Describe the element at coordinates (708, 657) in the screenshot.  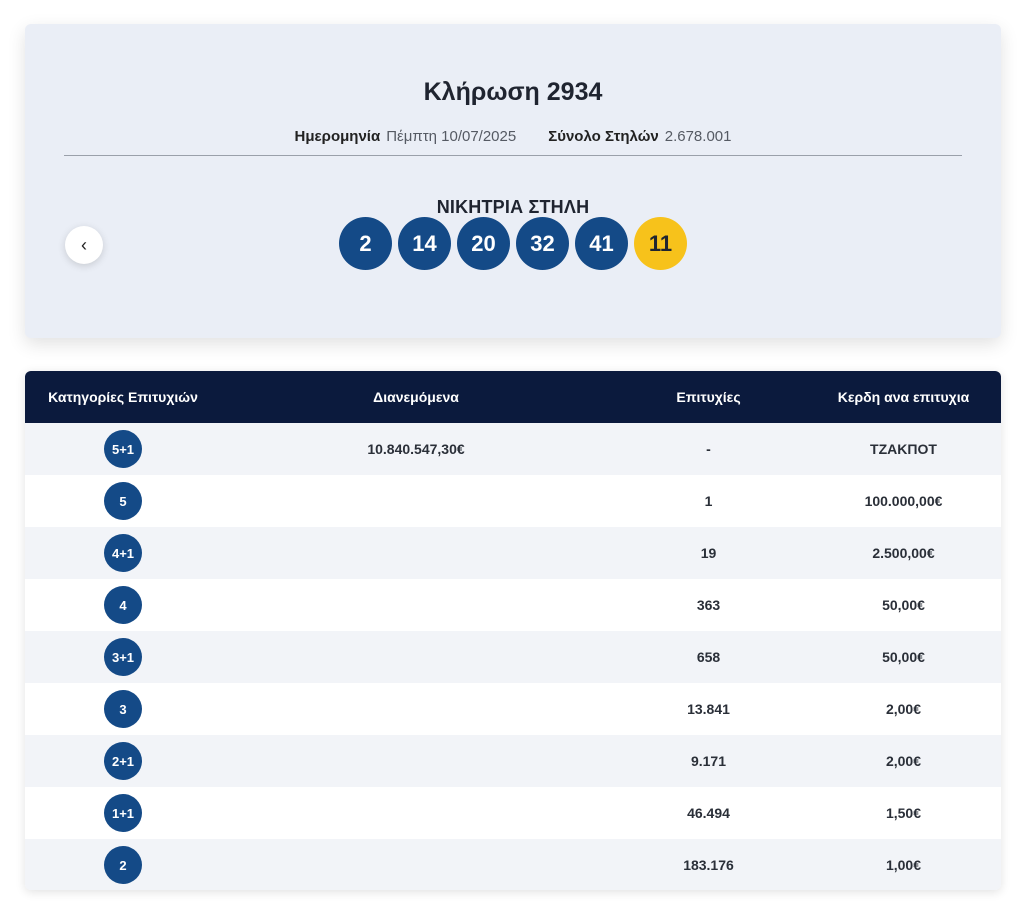
I see `winners-cell: 658` at that location.